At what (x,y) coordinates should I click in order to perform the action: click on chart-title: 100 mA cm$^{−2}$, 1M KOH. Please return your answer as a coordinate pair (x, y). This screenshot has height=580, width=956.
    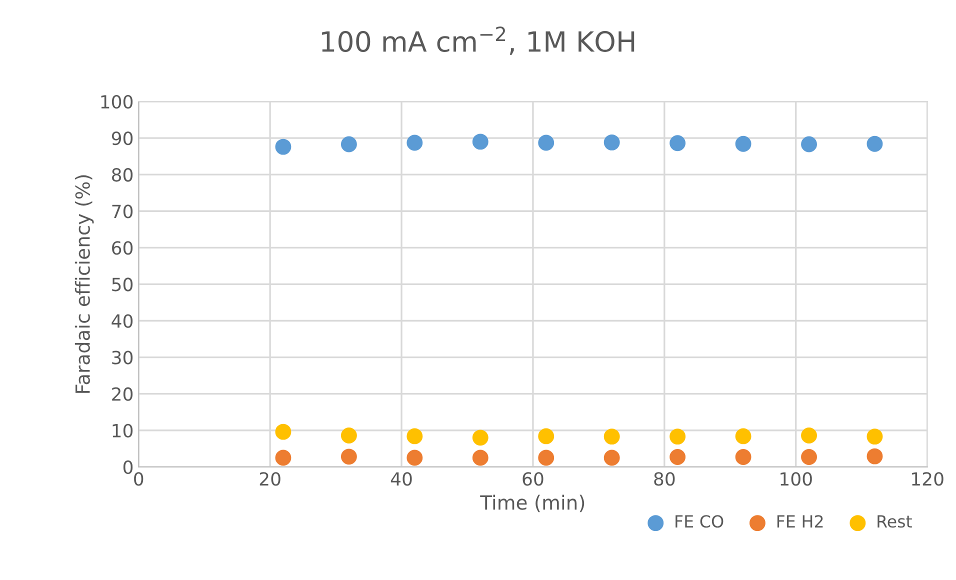
    Looking at the image, I should click on (478, 40).